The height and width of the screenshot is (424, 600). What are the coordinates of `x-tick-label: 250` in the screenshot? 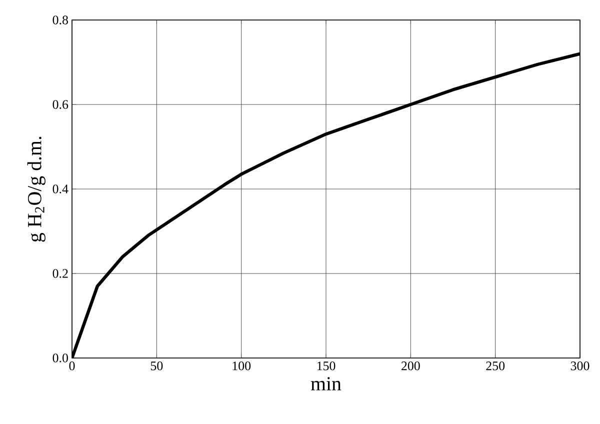 It's located at (495, 366).